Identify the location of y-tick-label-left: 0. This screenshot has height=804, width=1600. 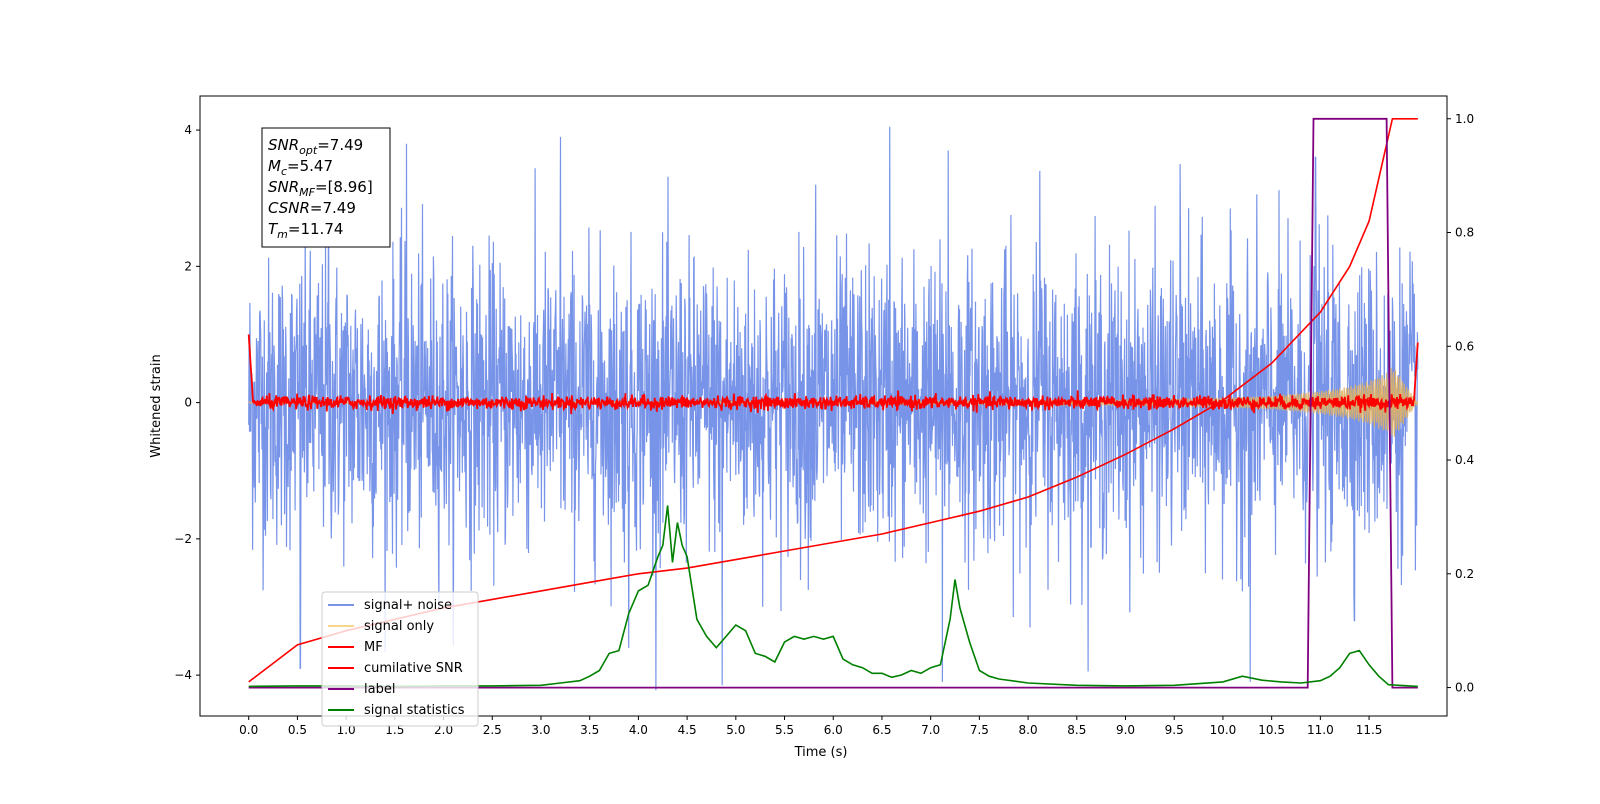
(188, 403).